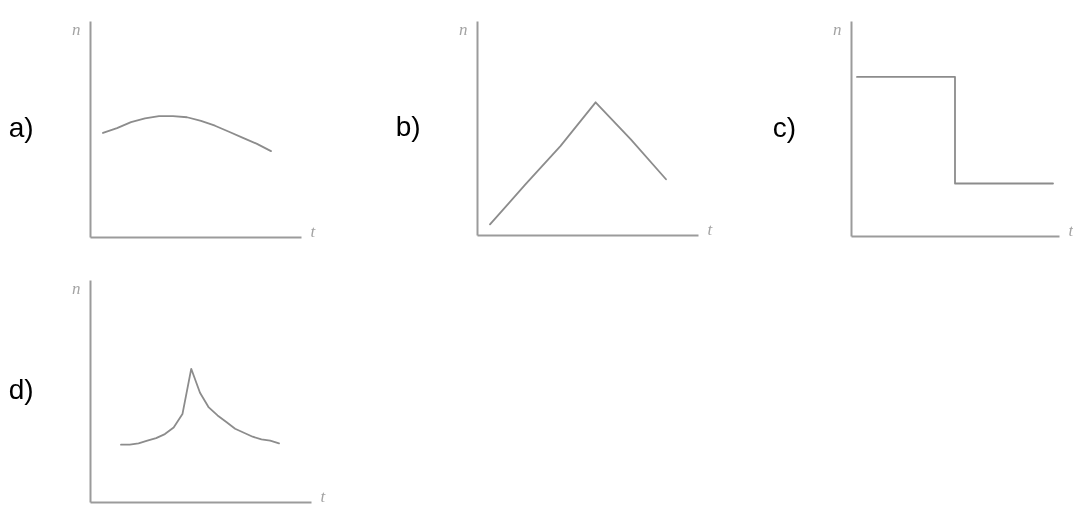 Image resolution: width=1089 pixels, height=512 pixels. Describe the element at coordinates (21, 127) in the screenshot. I see `chart-title: a)` at that location.